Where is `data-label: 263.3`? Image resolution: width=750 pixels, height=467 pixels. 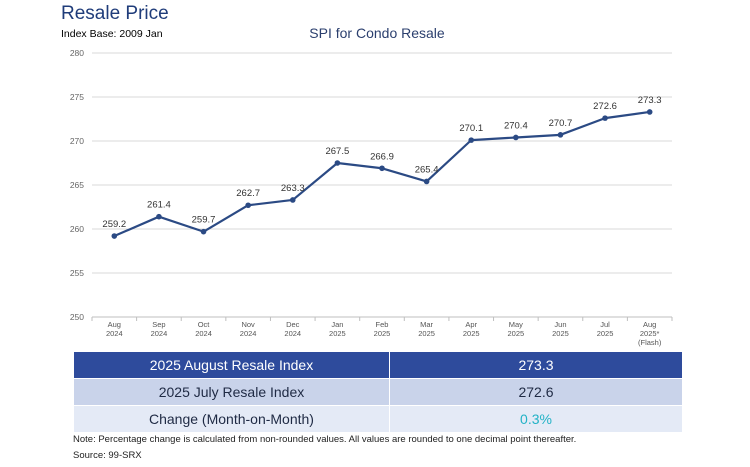
data-label: 263.3 is located at coordinates (293, 188).